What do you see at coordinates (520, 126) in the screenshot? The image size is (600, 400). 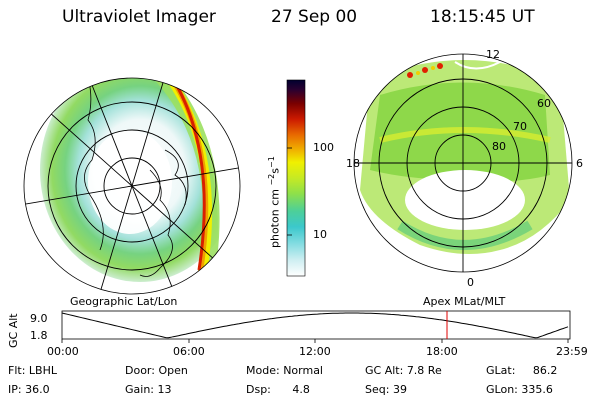 I see `mlat-label-70: 70` at bounding box center [520, 126].